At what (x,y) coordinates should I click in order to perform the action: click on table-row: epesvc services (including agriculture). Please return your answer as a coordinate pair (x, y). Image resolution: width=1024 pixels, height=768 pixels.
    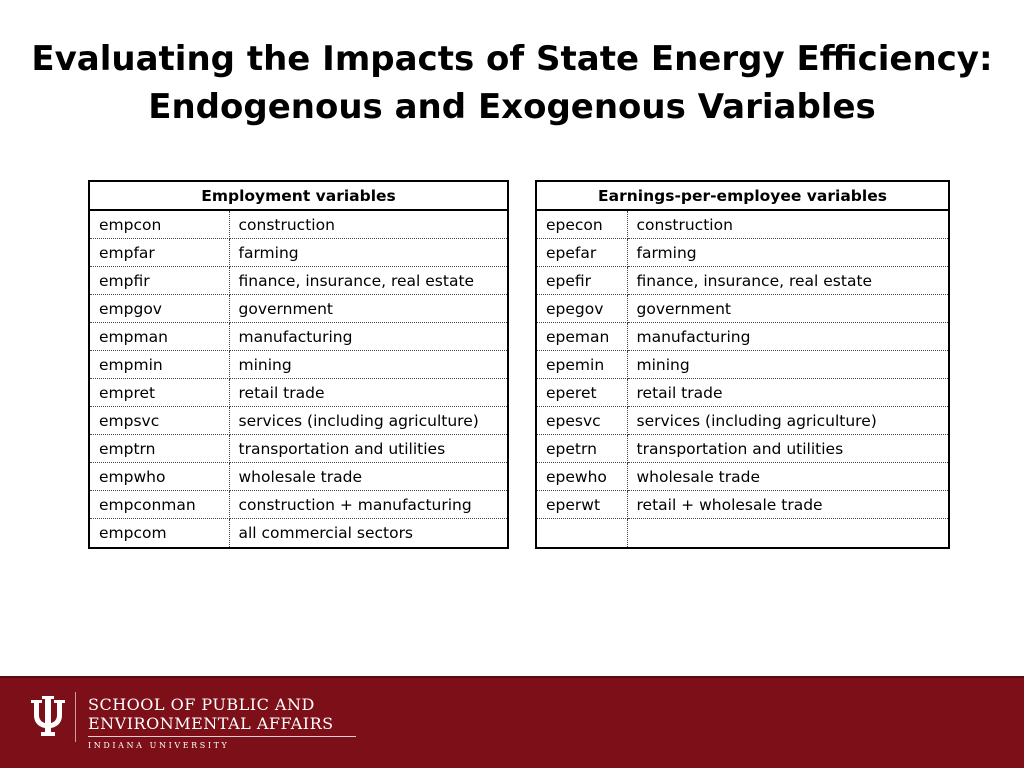
    Looking at the image, I should click on (742, 420).